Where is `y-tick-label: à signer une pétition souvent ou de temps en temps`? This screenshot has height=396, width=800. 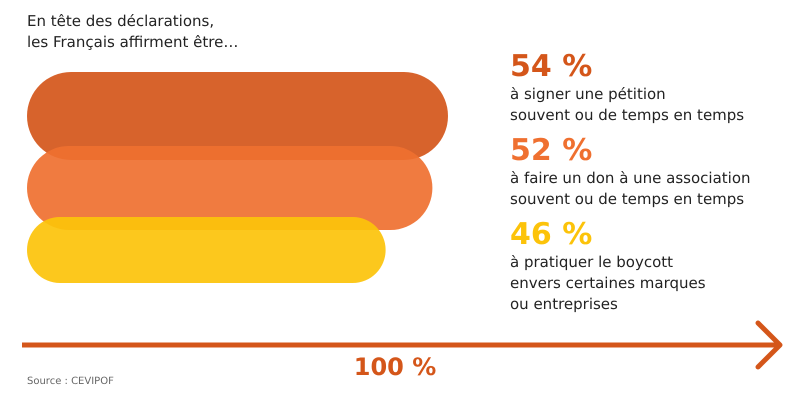 y-tick-label: à signer une pétition souvent ou de temps en temps is located at coordinates (627, 104).